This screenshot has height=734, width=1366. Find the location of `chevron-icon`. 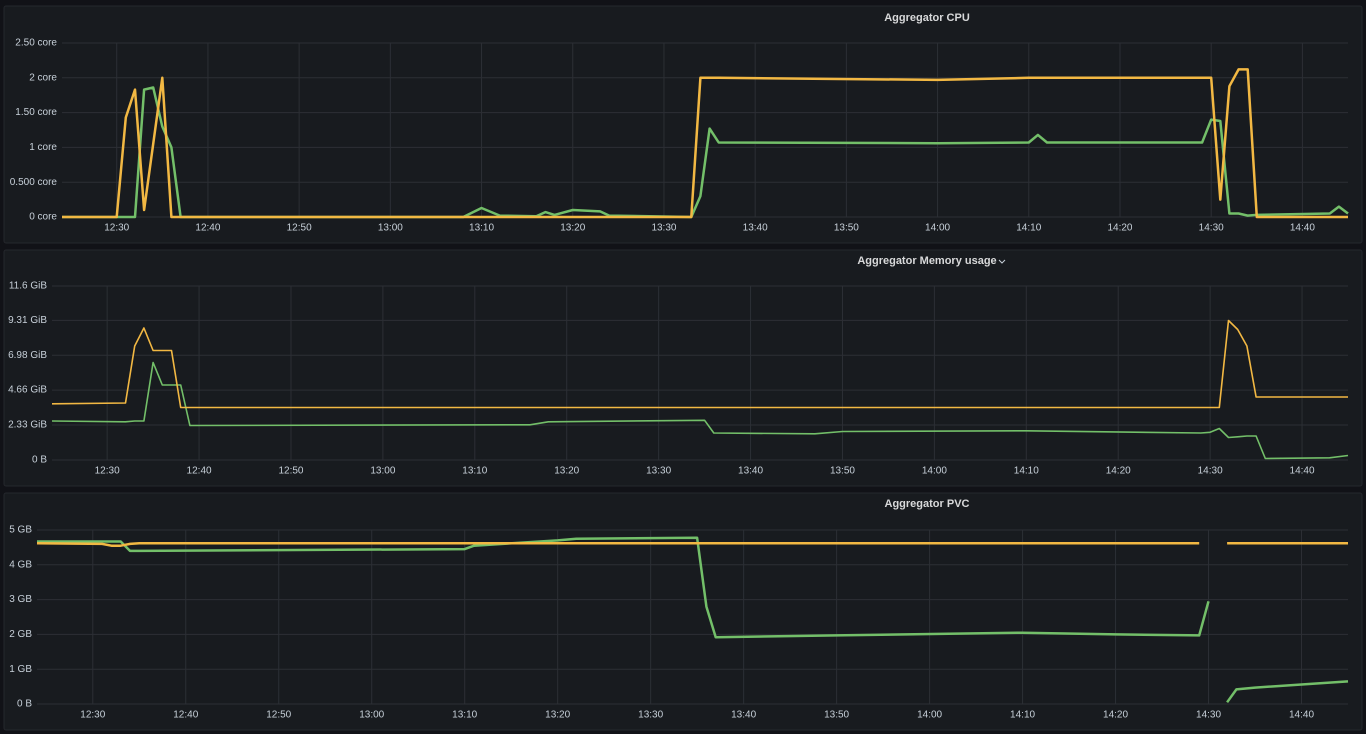

chevron-icon is located at coordinates (1002, 261).